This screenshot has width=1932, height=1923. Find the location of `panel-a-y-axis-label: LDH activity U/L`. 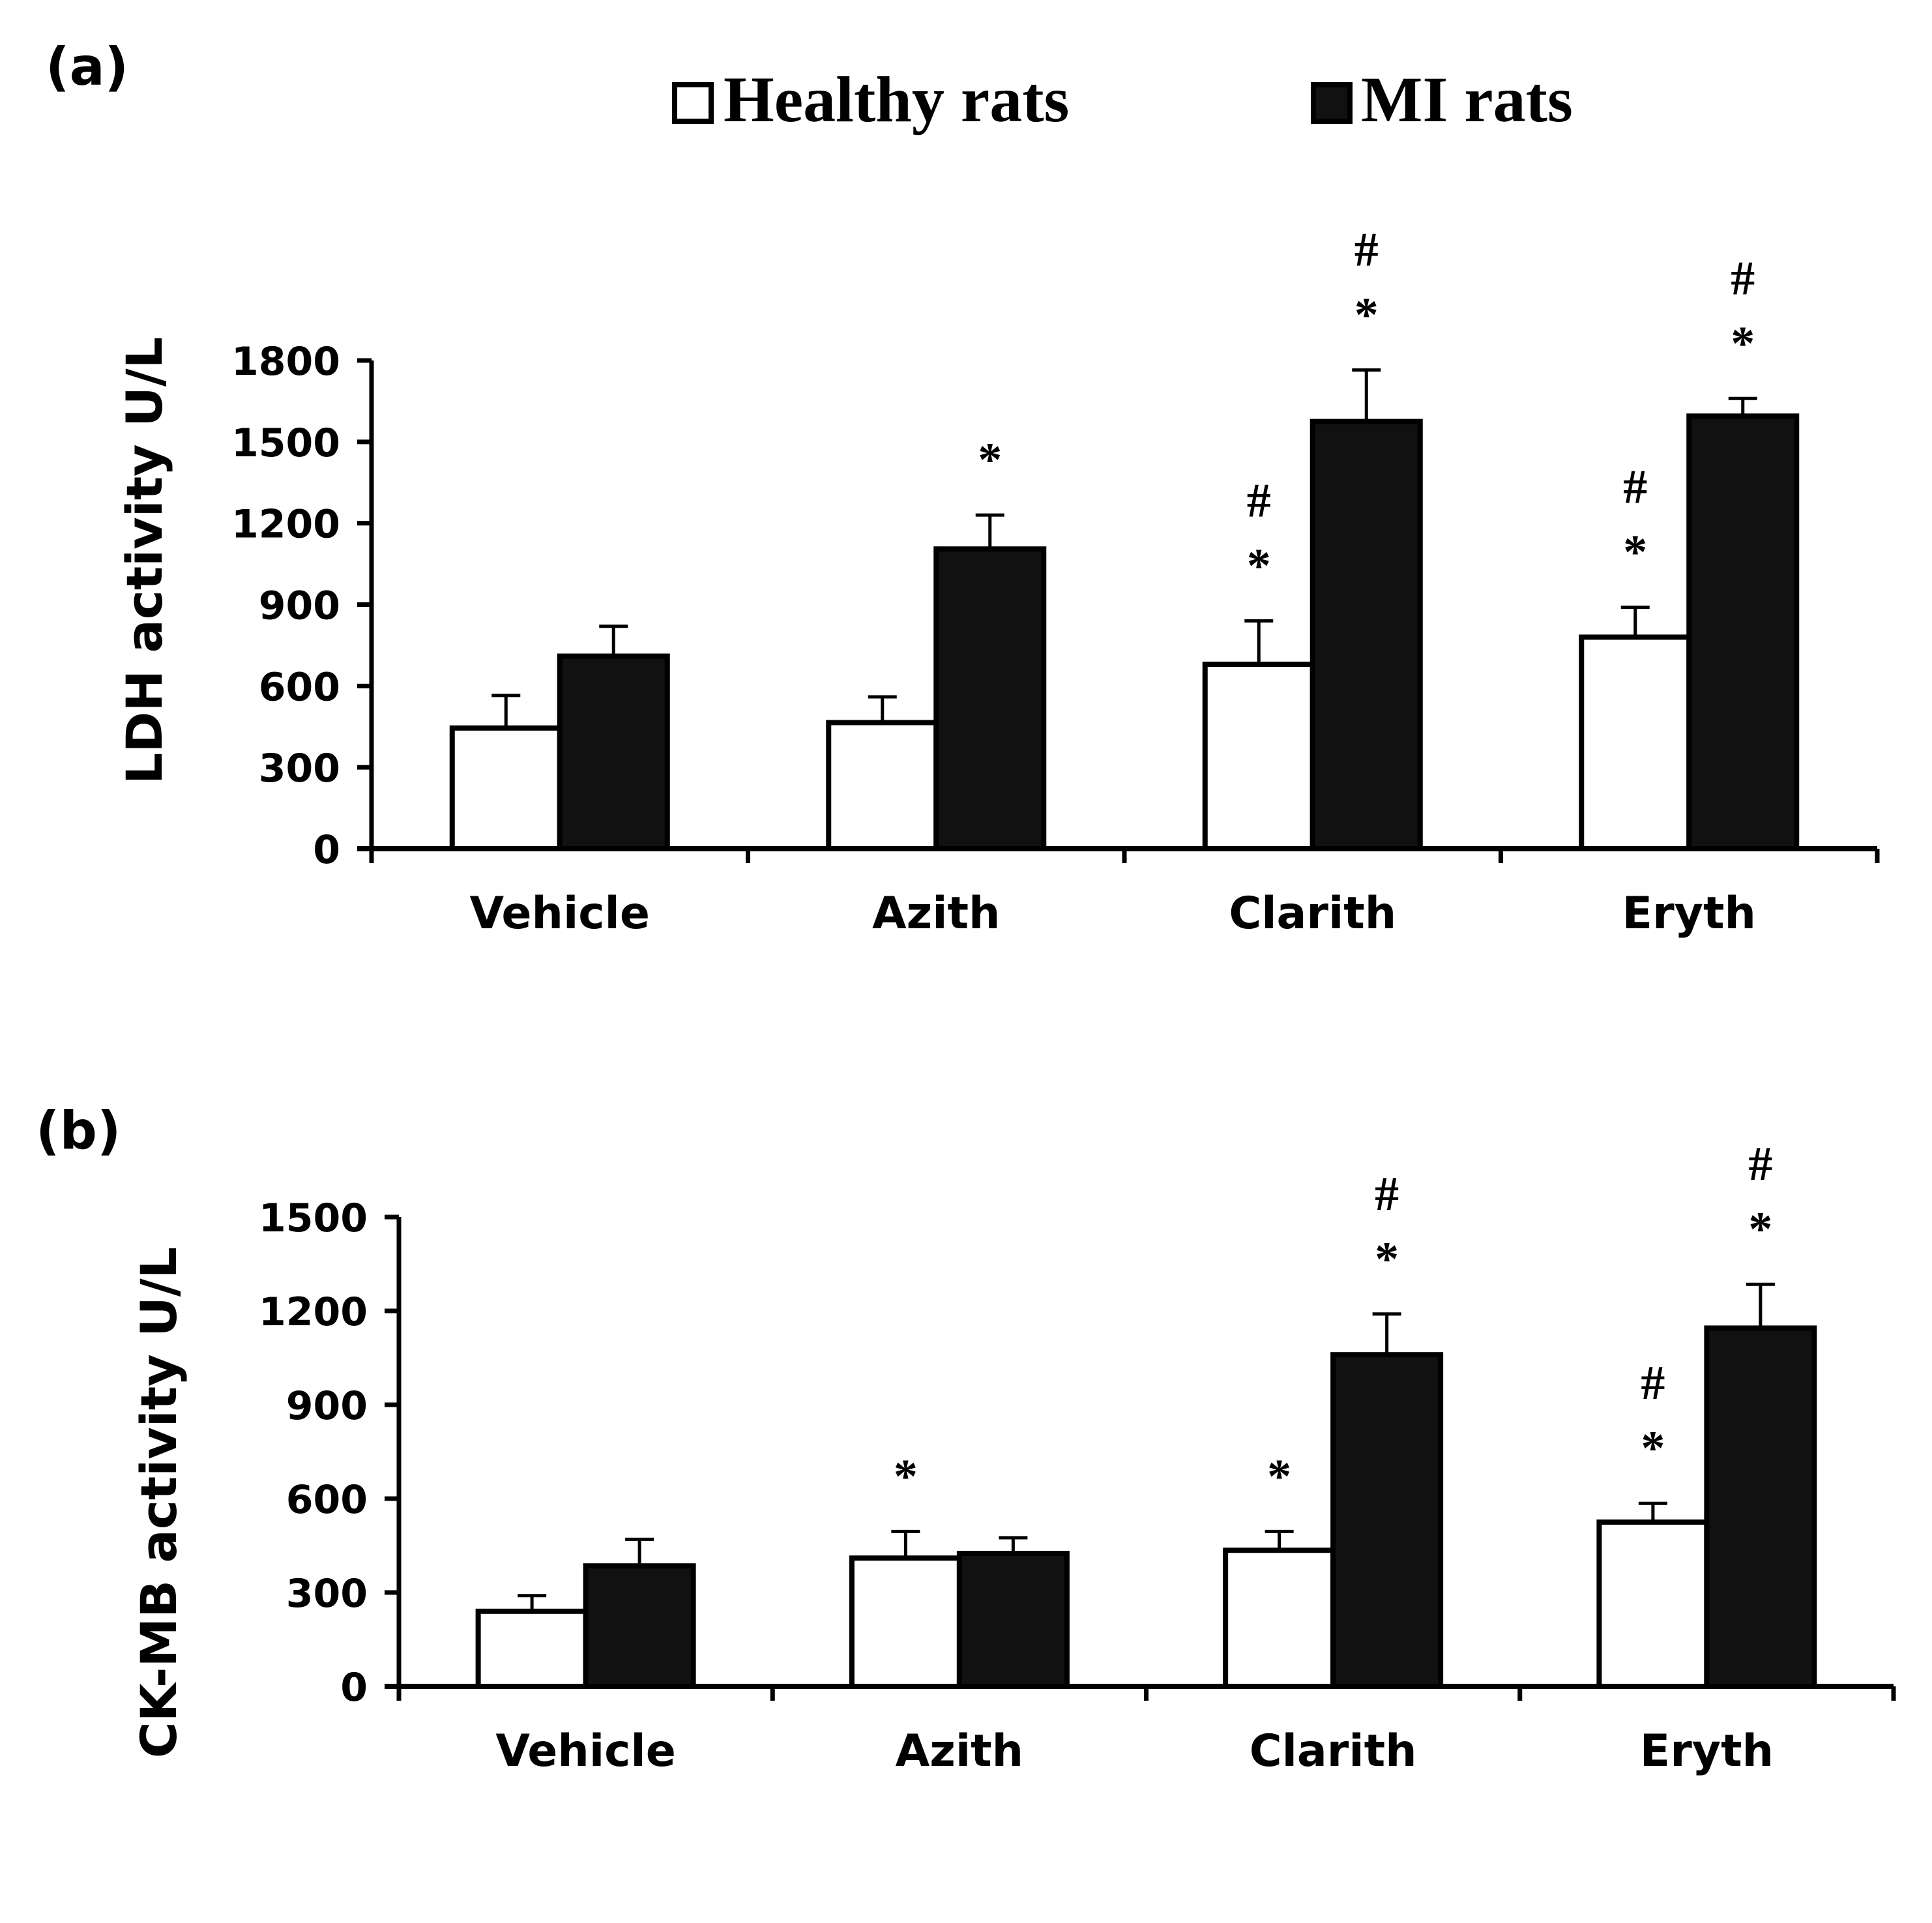

panel-a-y-axis-label: LDH activity U/L is located at coordinates (144, 560).